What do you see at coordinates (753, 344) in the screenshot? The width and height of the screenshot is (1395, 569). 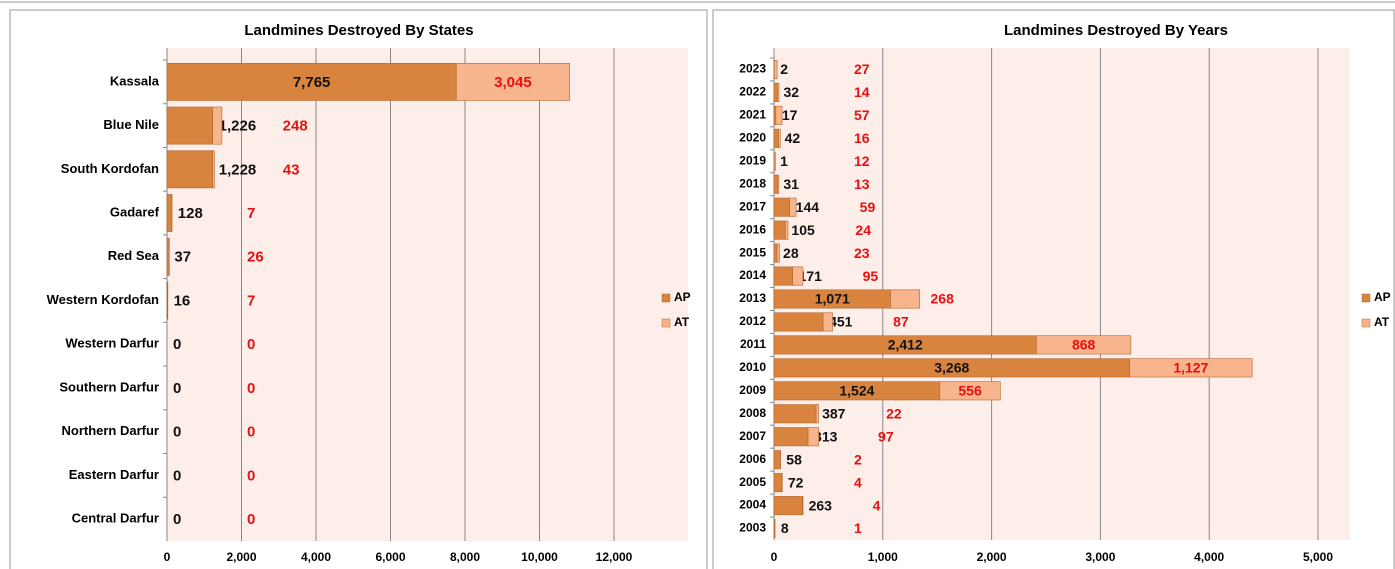 I see `y-tick-label: 2011` at bounding box center [753, 344].